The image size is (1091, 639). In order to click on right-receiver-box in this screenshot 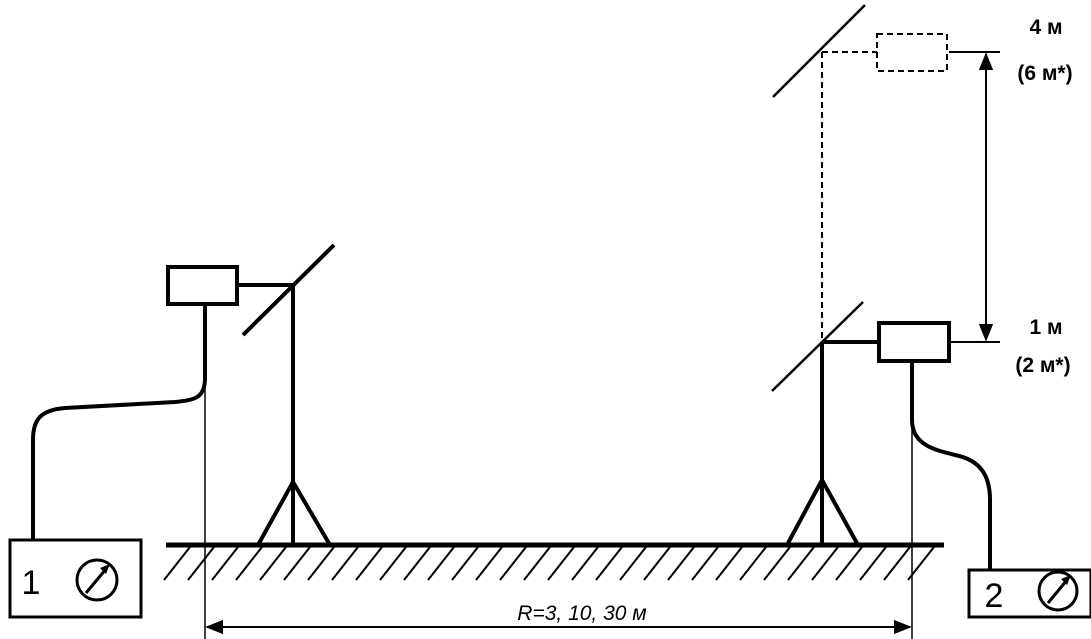, I will do `click(914, 342)`.